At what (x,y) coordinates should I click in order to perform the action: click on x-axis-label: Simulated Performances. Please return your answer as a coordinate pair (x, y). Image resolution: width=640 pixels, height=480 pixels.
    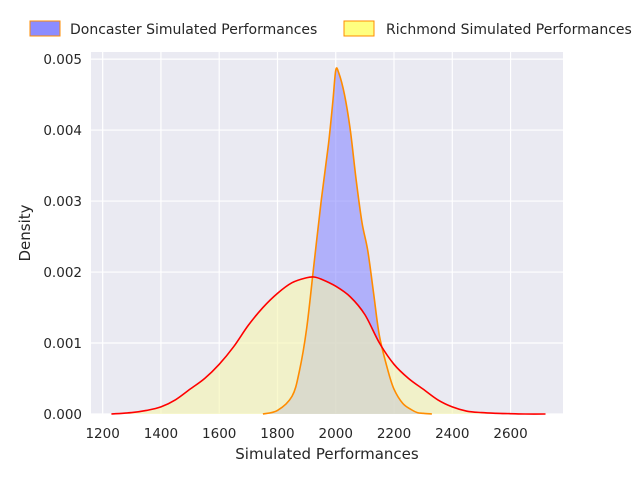
    Looking at the image, I should click on (327, 454).